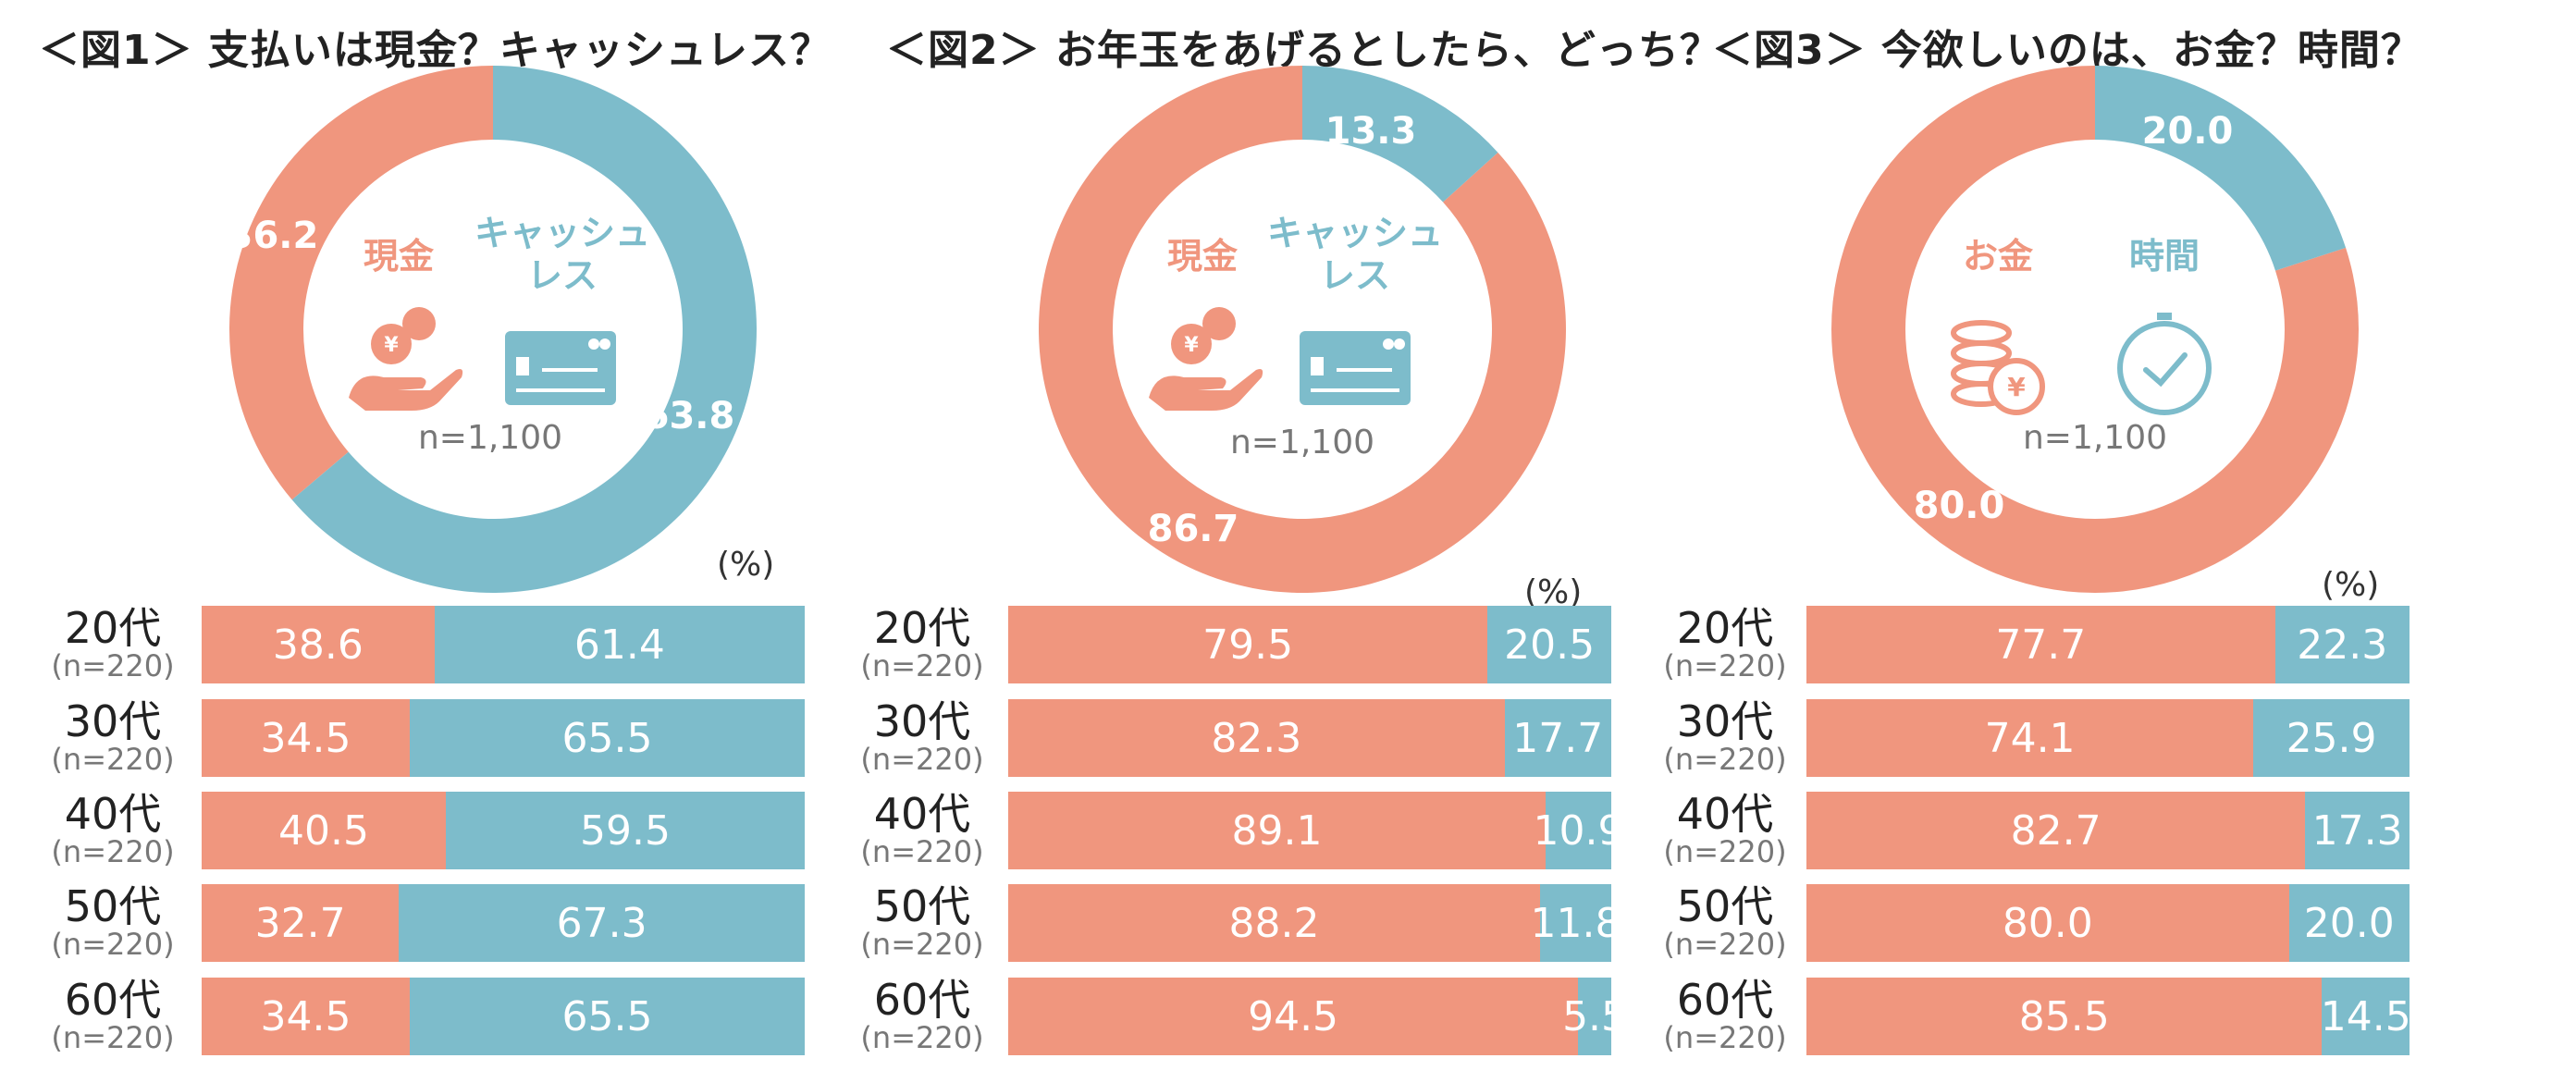 This screenshot has width=2576, height=1083. Describe the element at coordinates (2056, 830) in the screenshot. I see `bar-segment-お金: 82.7` at that location.